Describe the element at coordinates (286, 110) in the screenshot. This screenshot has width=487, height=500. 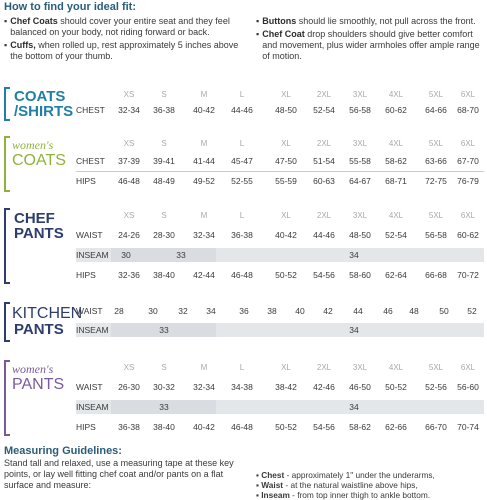
I see `measurement-cell: 48-50` at that location.